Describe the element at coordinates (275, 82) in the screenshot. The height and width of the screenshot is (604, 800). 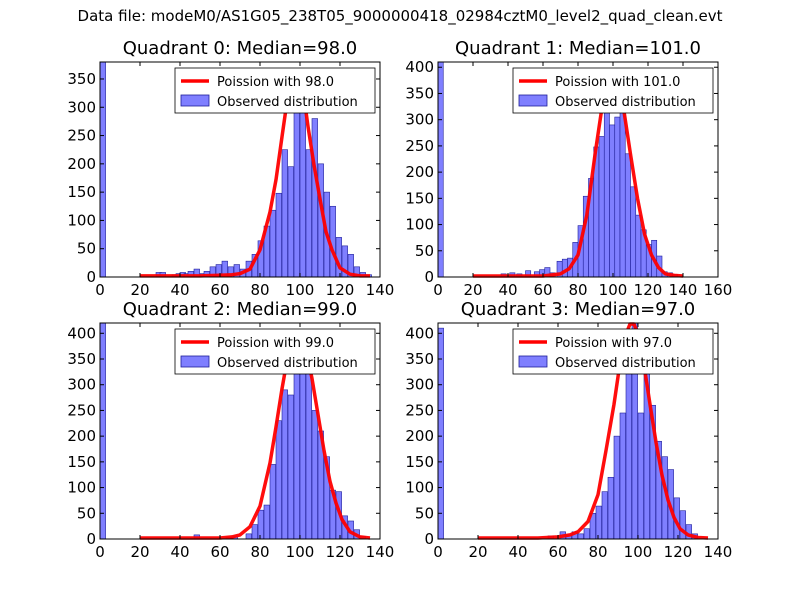
I see `legend-poisson-label: Poission with 98.0` at that location.